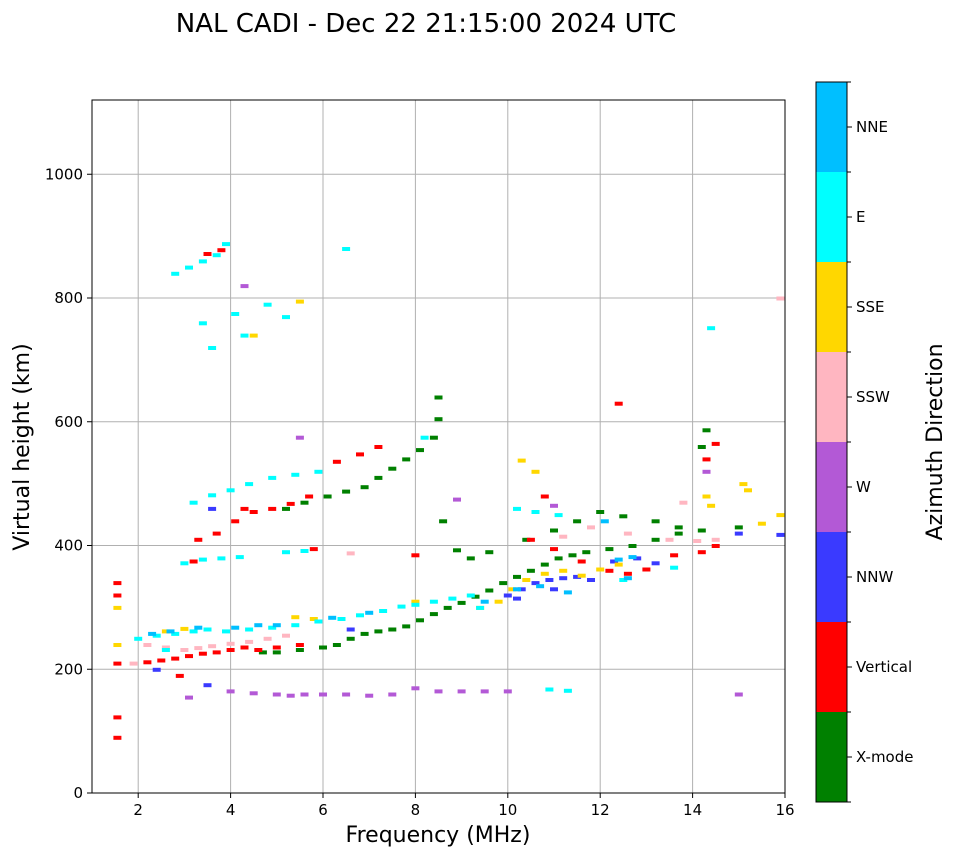 The height and width of the screenshot is (857, 958). Describe the element at coordinates (68, 483) in the screenshot. I see `y-axis-ticks: 0 200 400 600 800 1000` at that location.